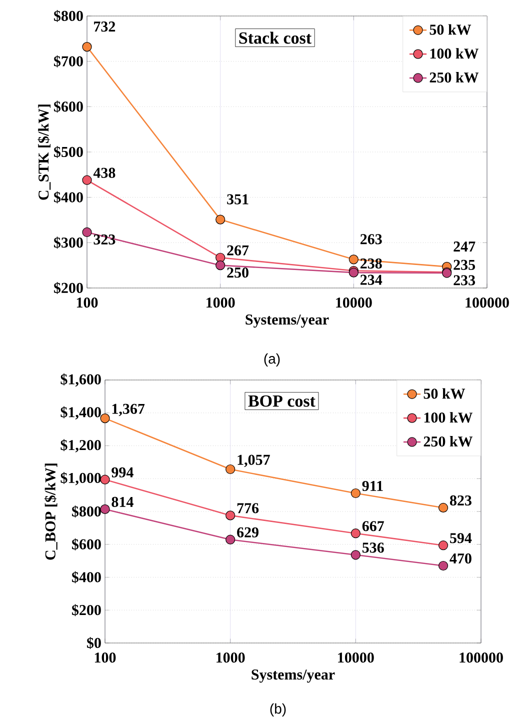 The width and height of the screenshot is (517, 720). Describe the element at coordinates (68, 242) in the screenshot. I see `y-tick-label: $300` at that location.